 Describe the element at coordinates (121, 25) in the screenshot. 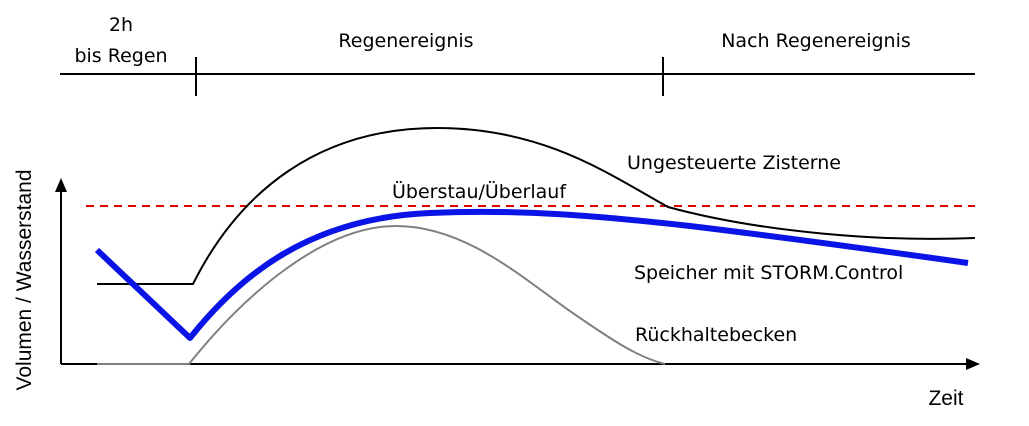

I see `phase-before-line1: 2h` at that location.